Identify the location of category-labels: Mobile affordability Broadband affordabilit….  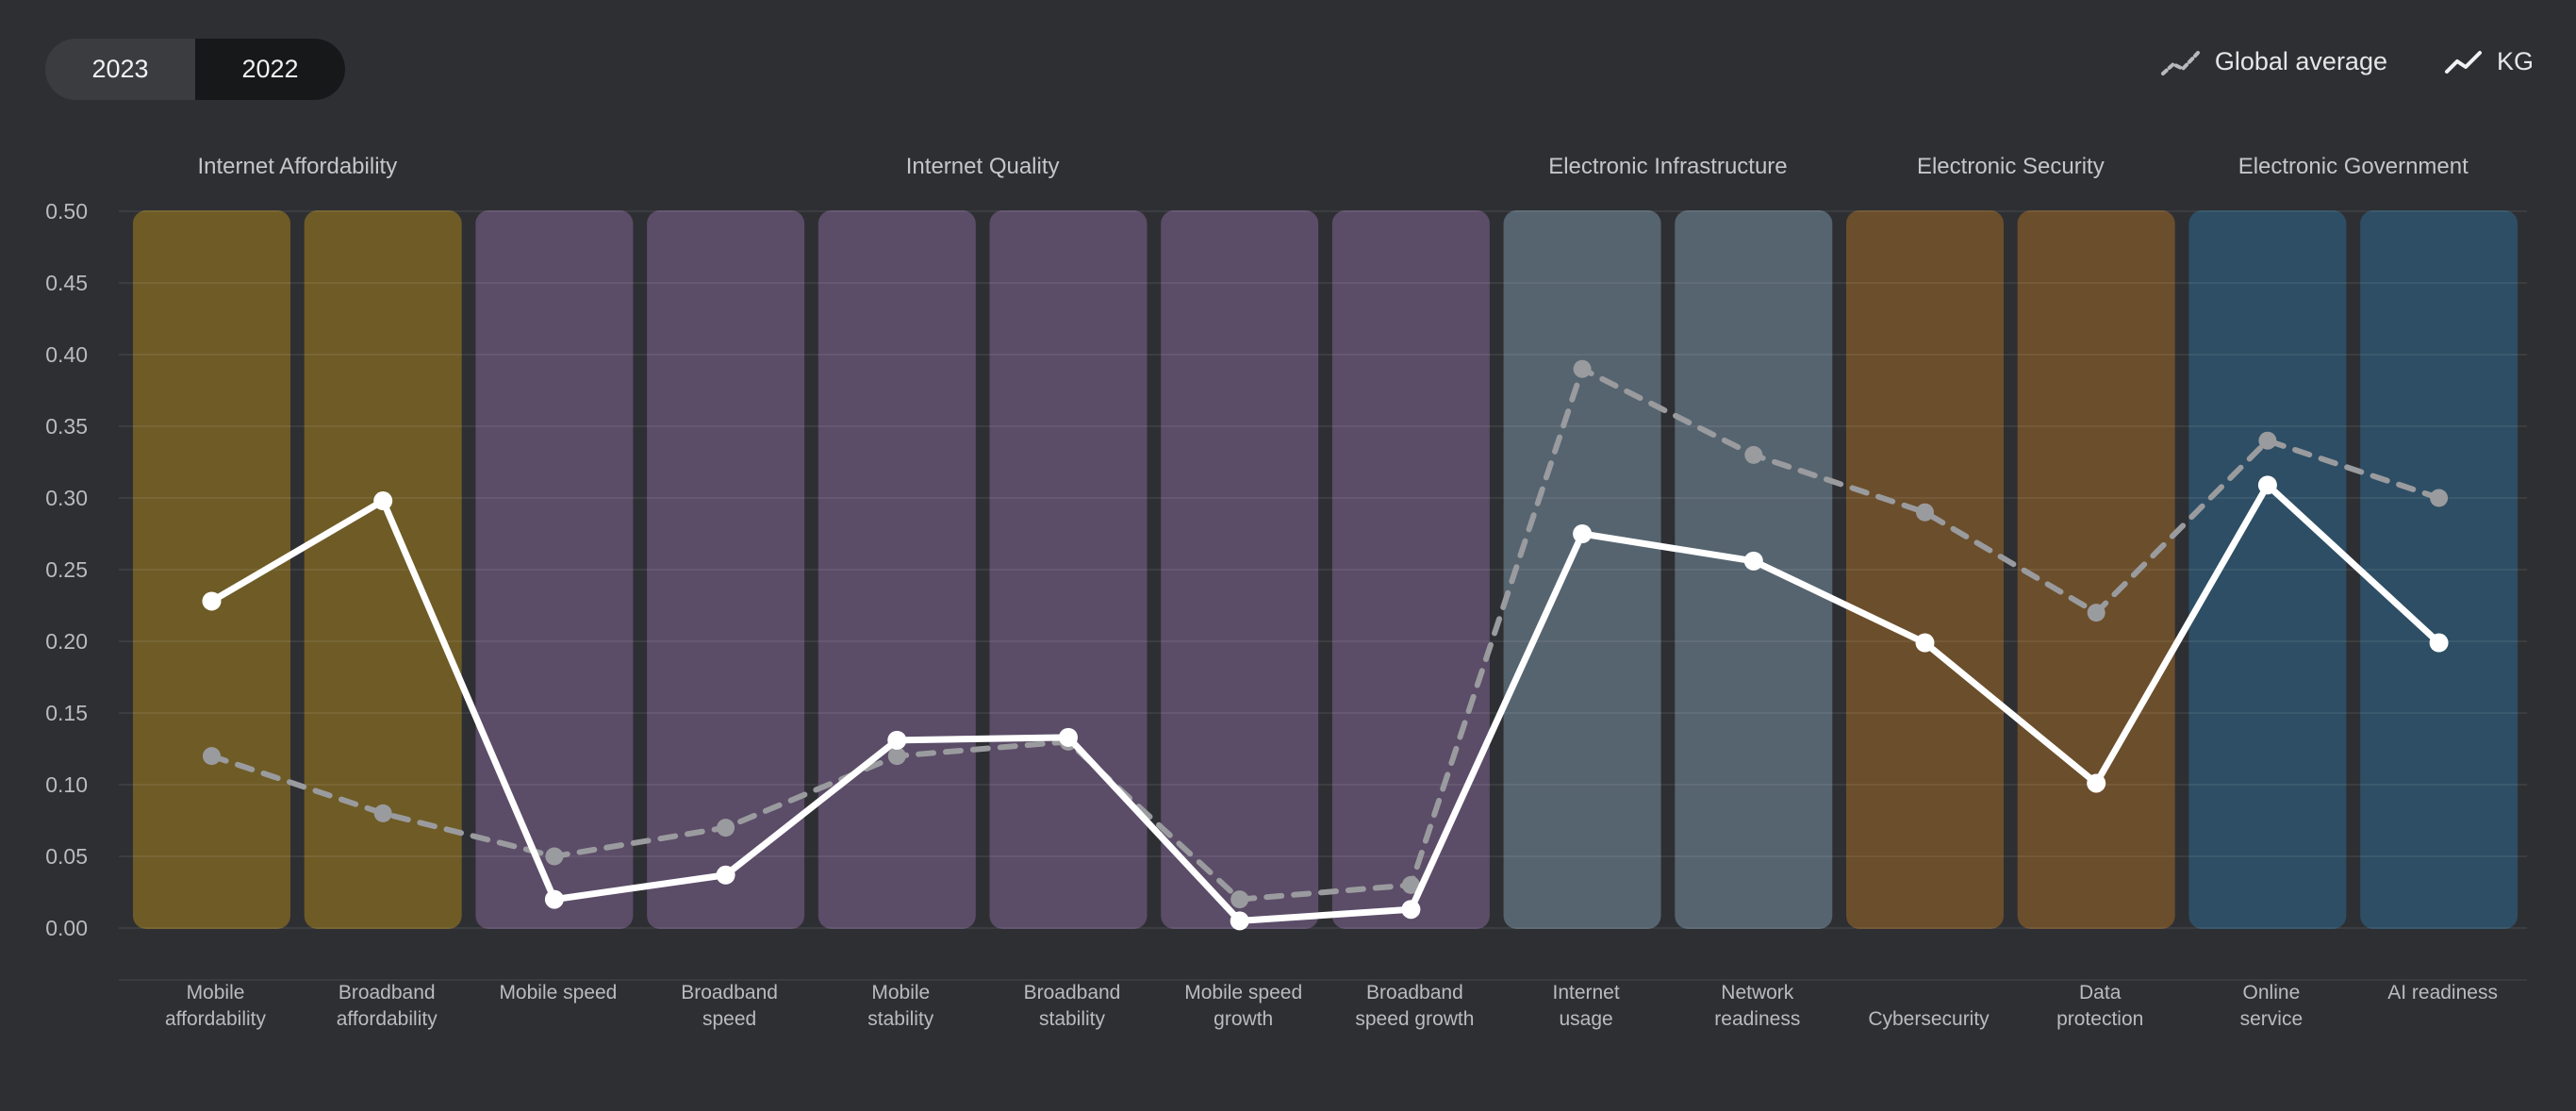
(1331, 1006).